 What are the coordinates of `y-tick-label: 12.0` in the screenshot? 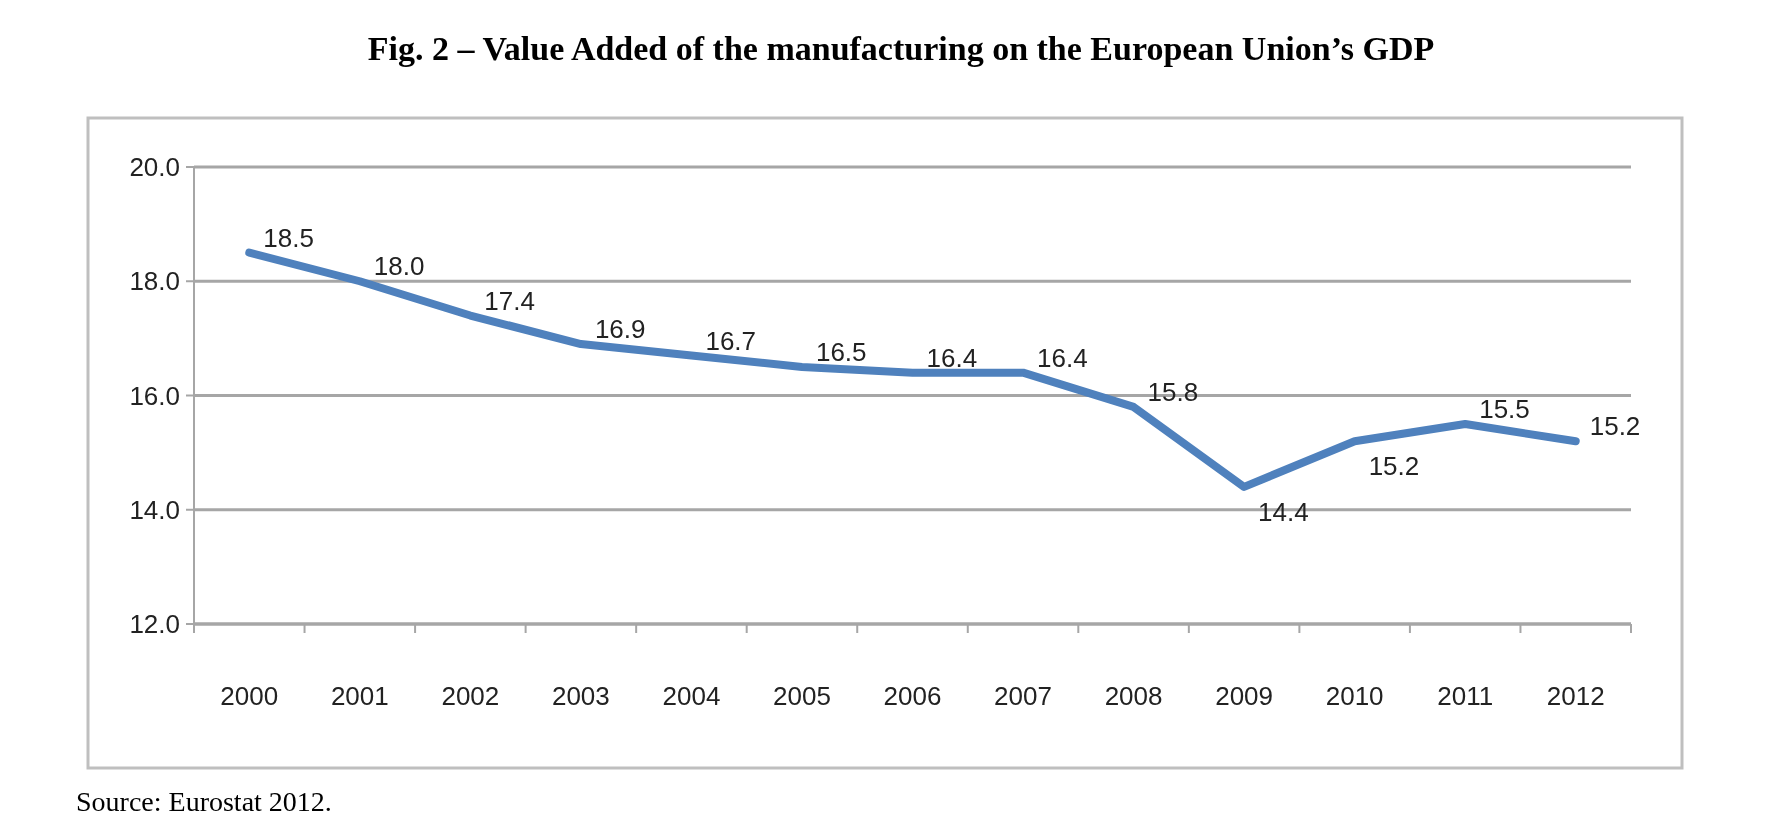 It's located at (154, 624).